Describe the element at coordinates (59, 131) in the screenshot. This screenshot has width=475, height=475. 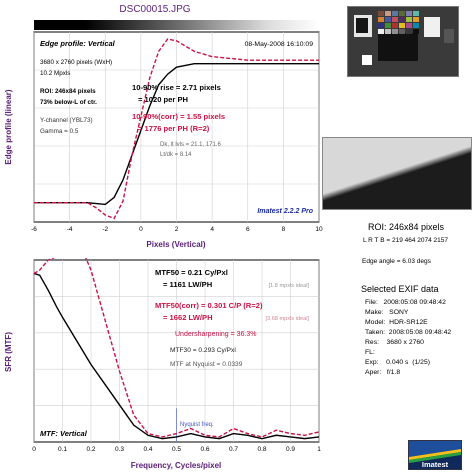
I see `gamma-info: Gamma = 0.5` at that location.